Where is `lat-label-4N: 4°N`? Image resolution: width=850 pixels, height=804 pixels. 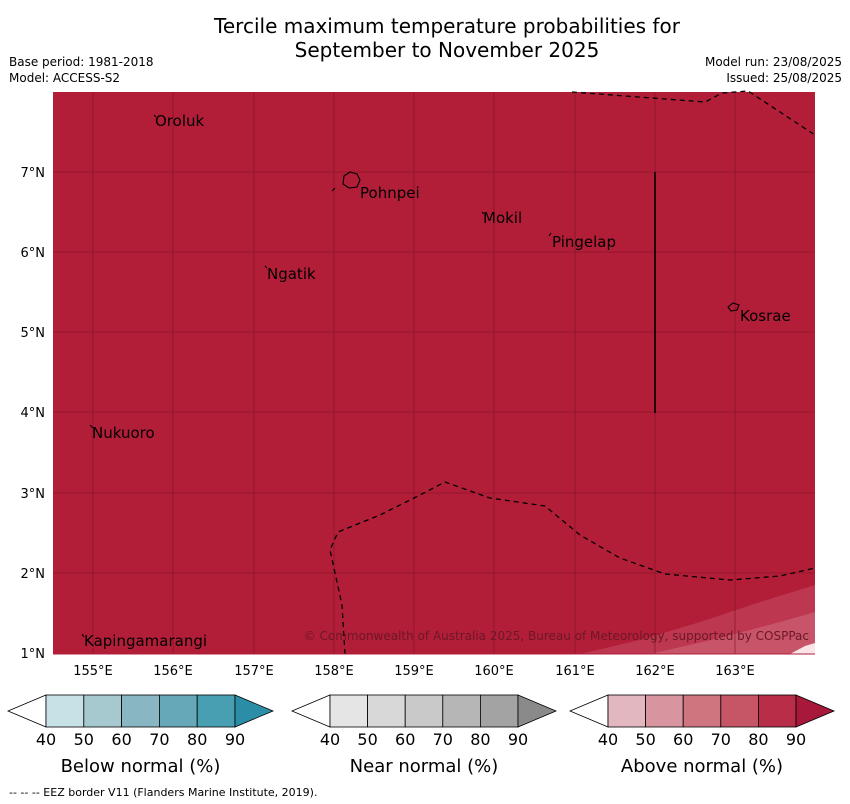
lat-label-4N: 4°N is located at coordinates (33, 413).